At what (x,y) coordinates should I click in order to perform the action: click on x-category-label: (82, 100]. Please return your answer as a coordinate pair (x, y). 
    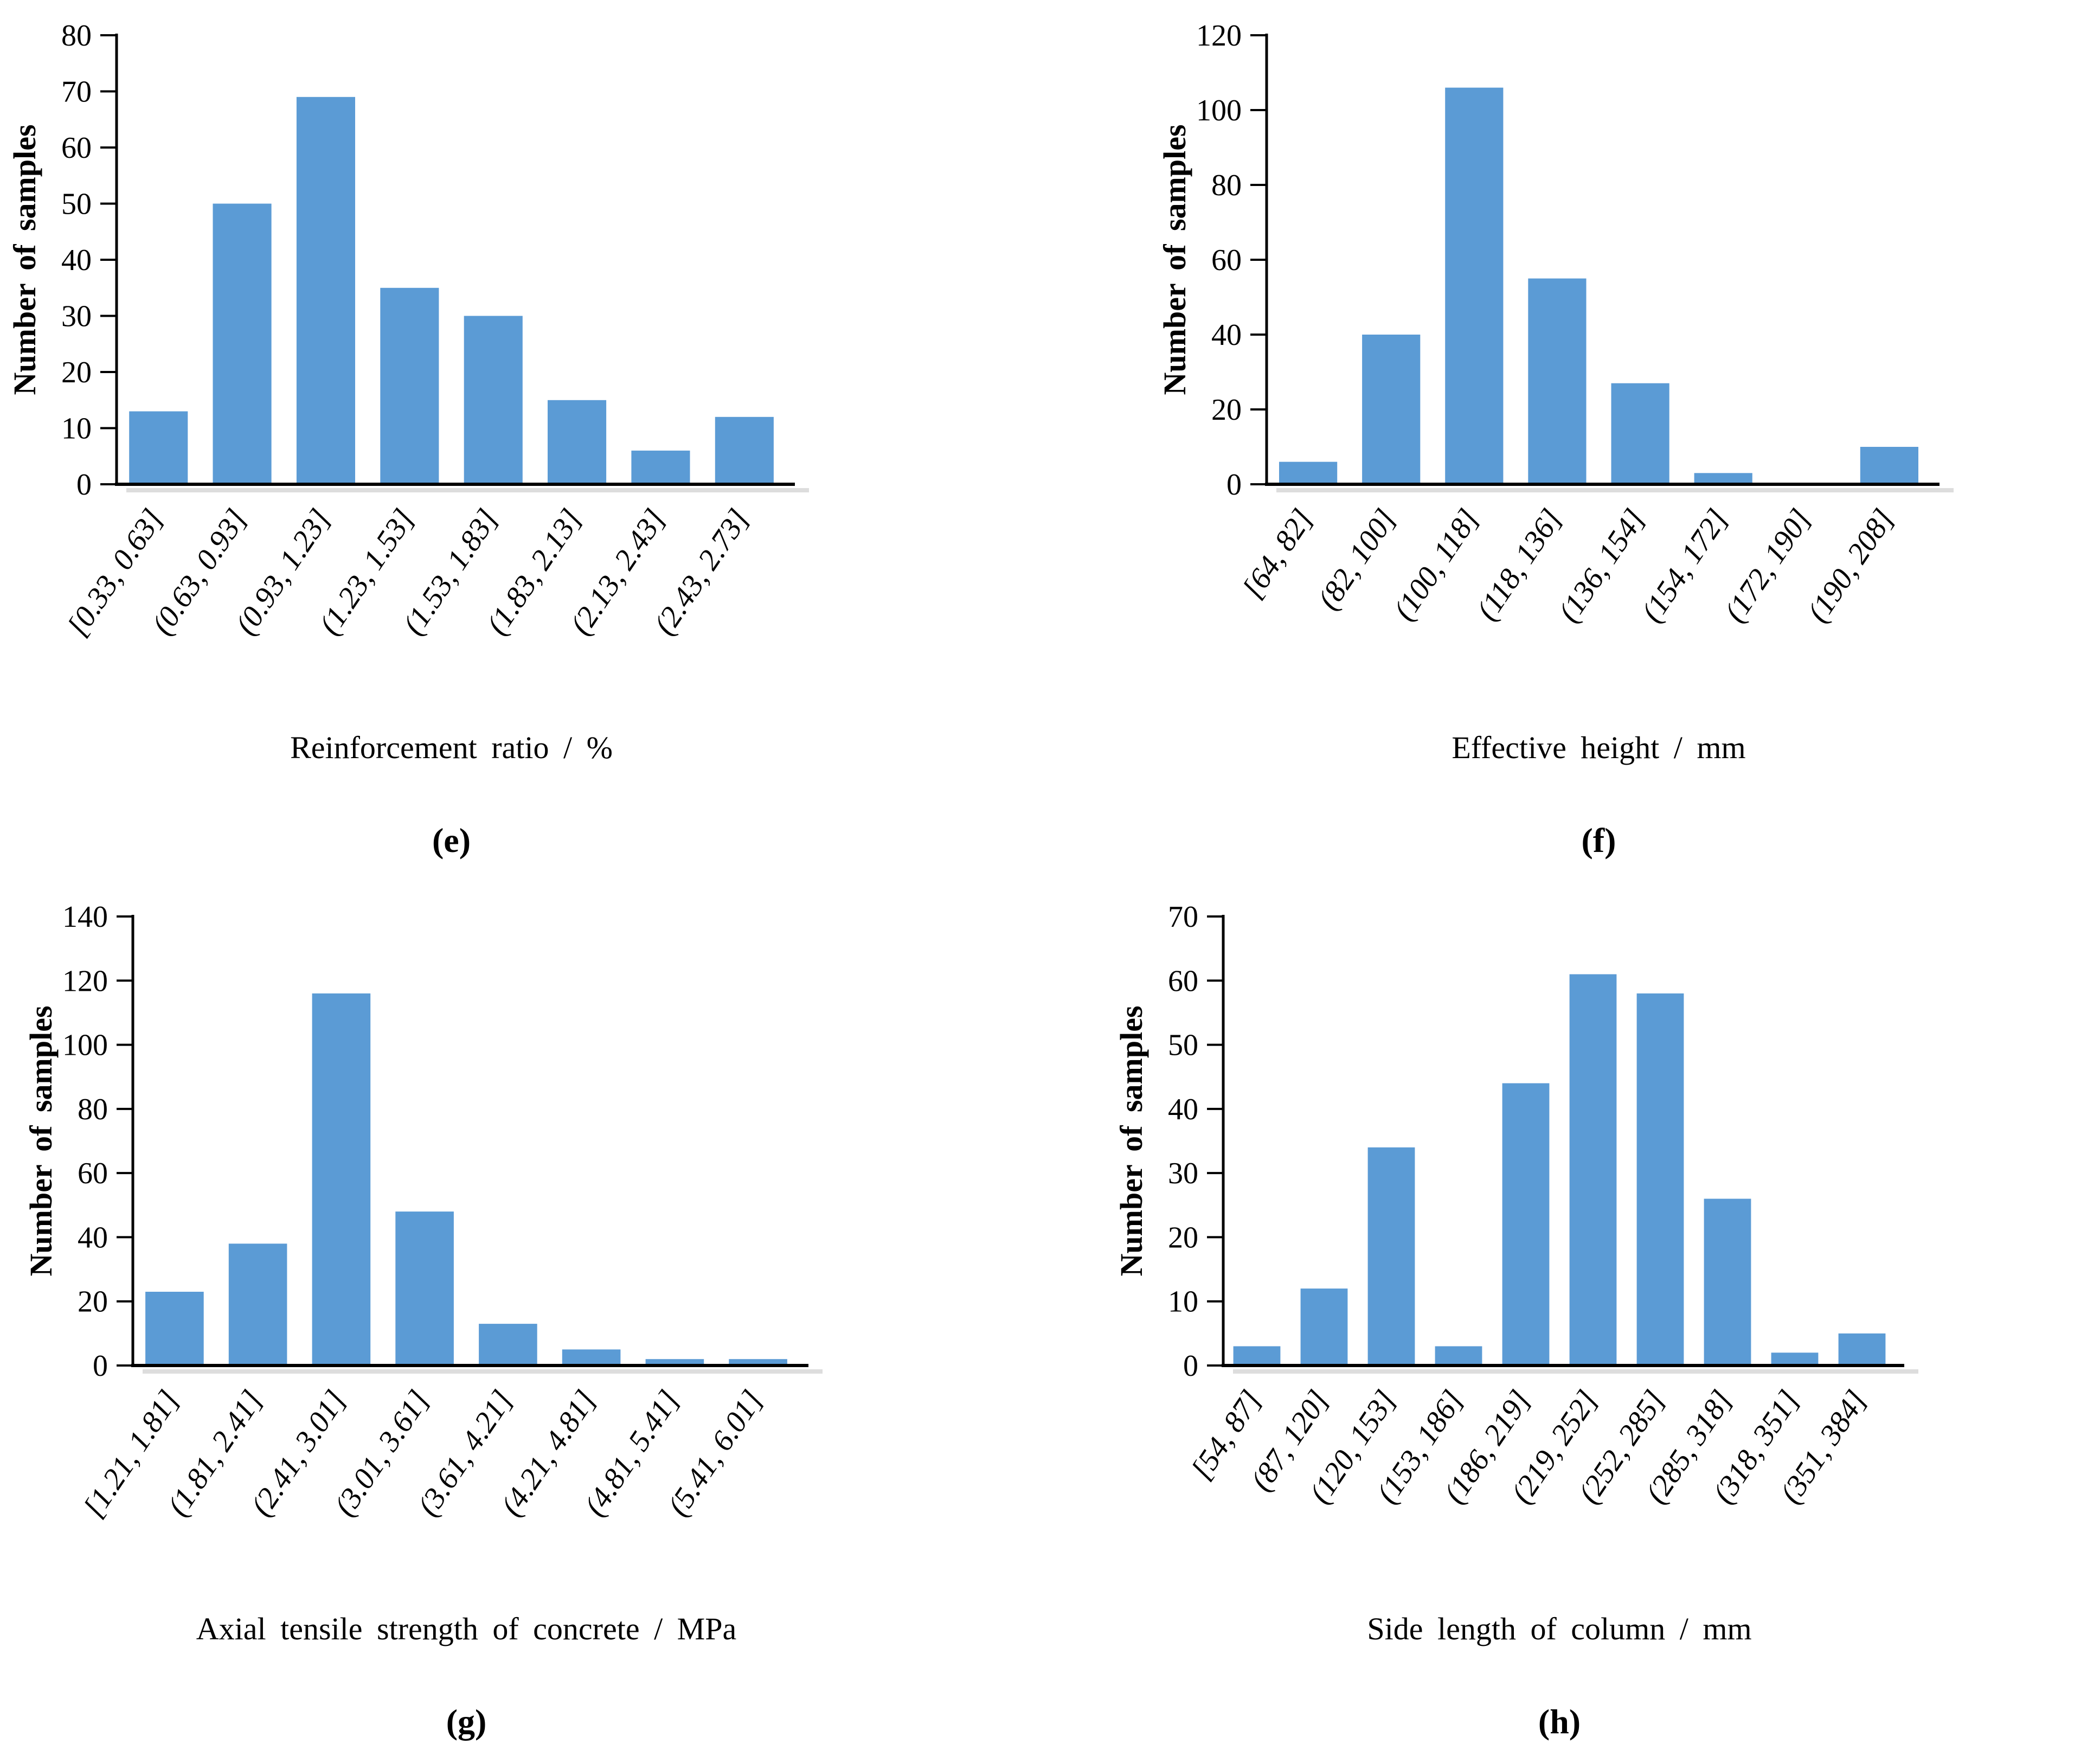
    Looking at the image, I should click on (1357, 559).